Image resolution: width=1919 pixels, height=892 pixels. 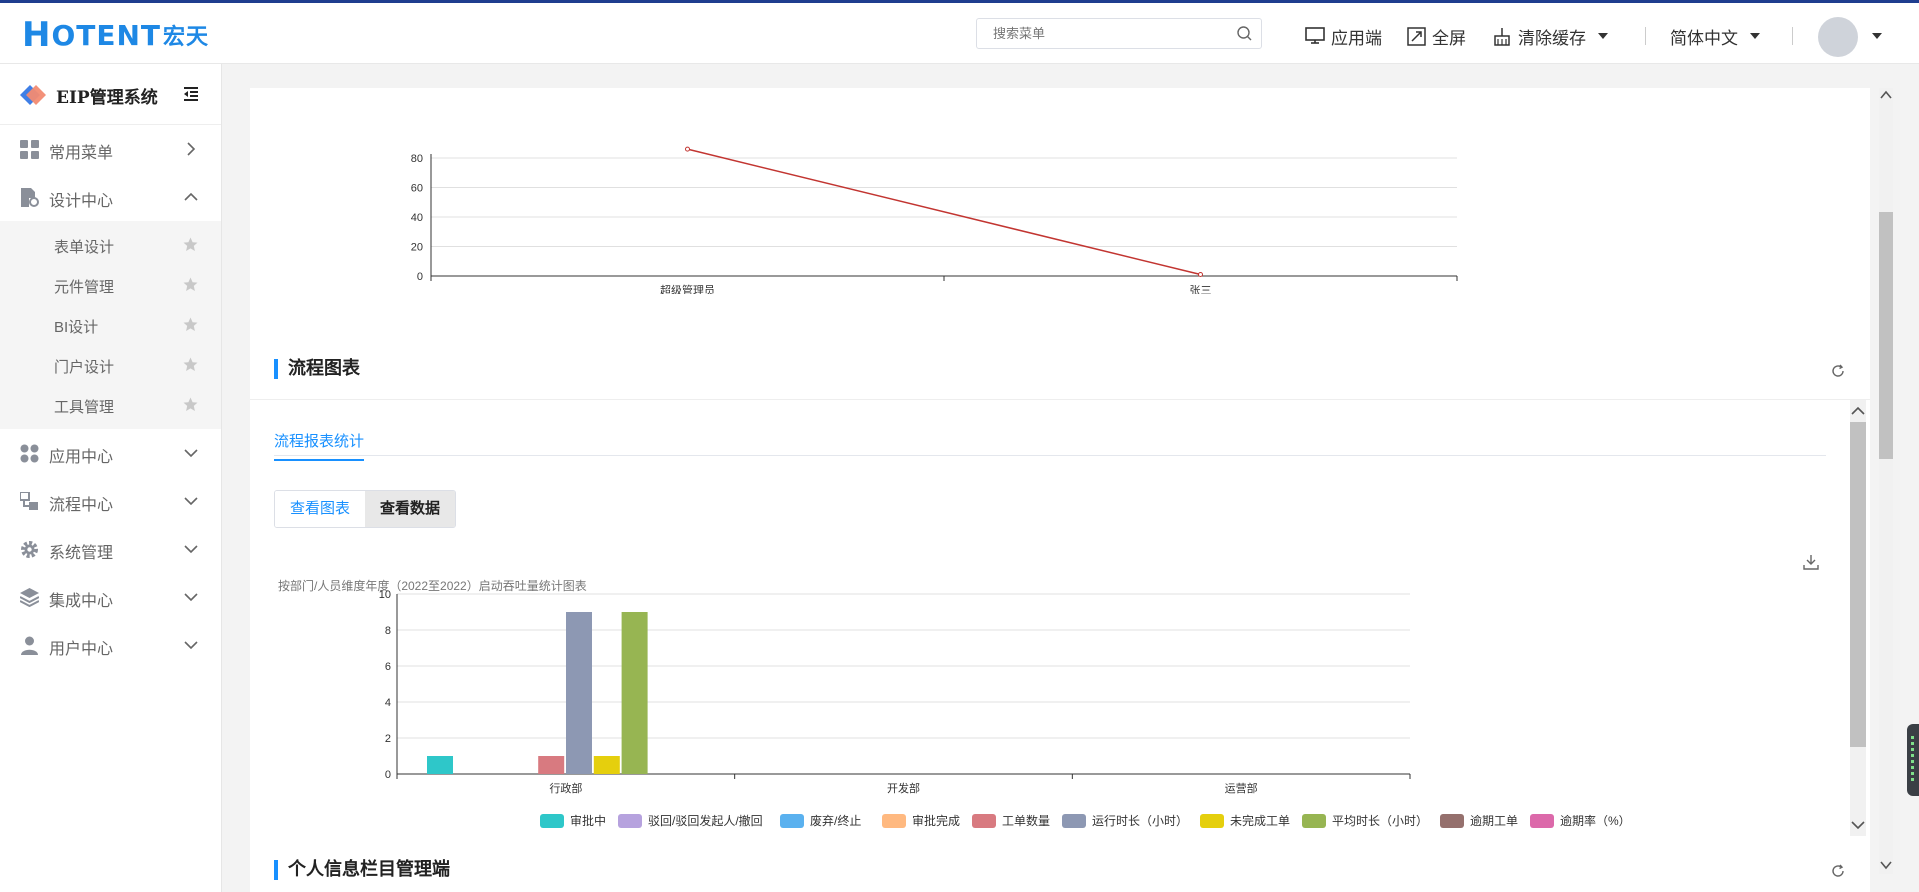 I want to click on user-menu-toggle, so click(x=1877, y=36).